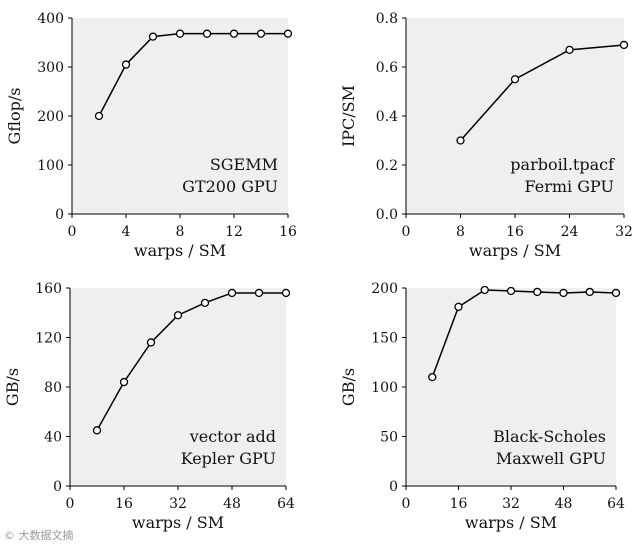  What do you see at coordinates (230, 186) in the screenshot?
I see `chart-annotation: GT200 GPU` at bounding box center [230, 186].